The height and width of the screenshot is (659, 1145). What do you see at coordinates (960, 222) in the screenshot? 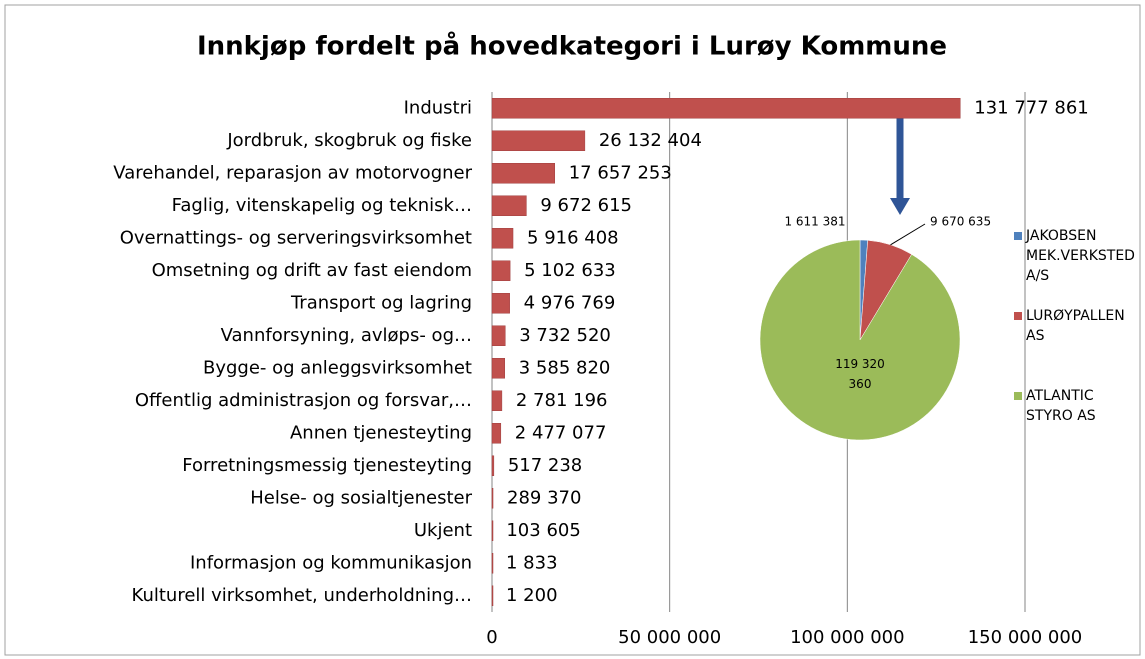
I see `data-label: 9 670 635` at bounding box center [960, 222].